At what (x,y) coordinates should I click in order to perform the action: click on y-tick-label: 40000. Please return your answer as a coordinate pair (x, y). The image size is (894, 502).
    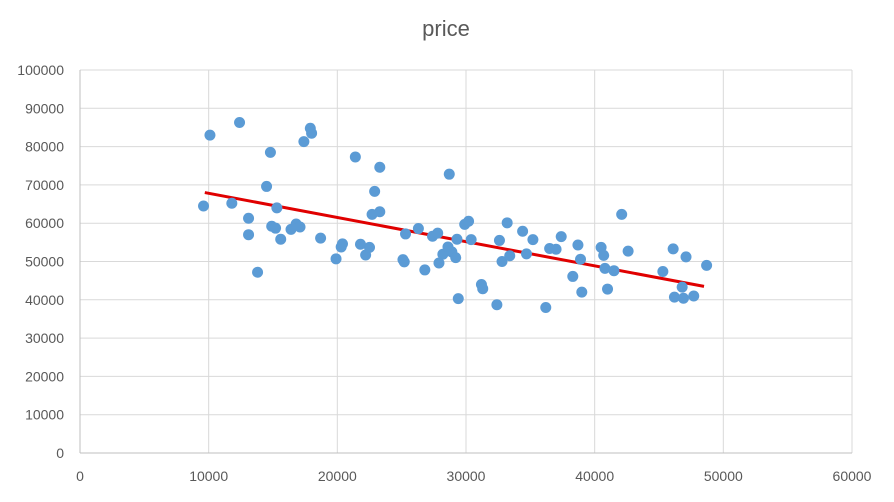
    Looking at the image, I should click on (44, 300).